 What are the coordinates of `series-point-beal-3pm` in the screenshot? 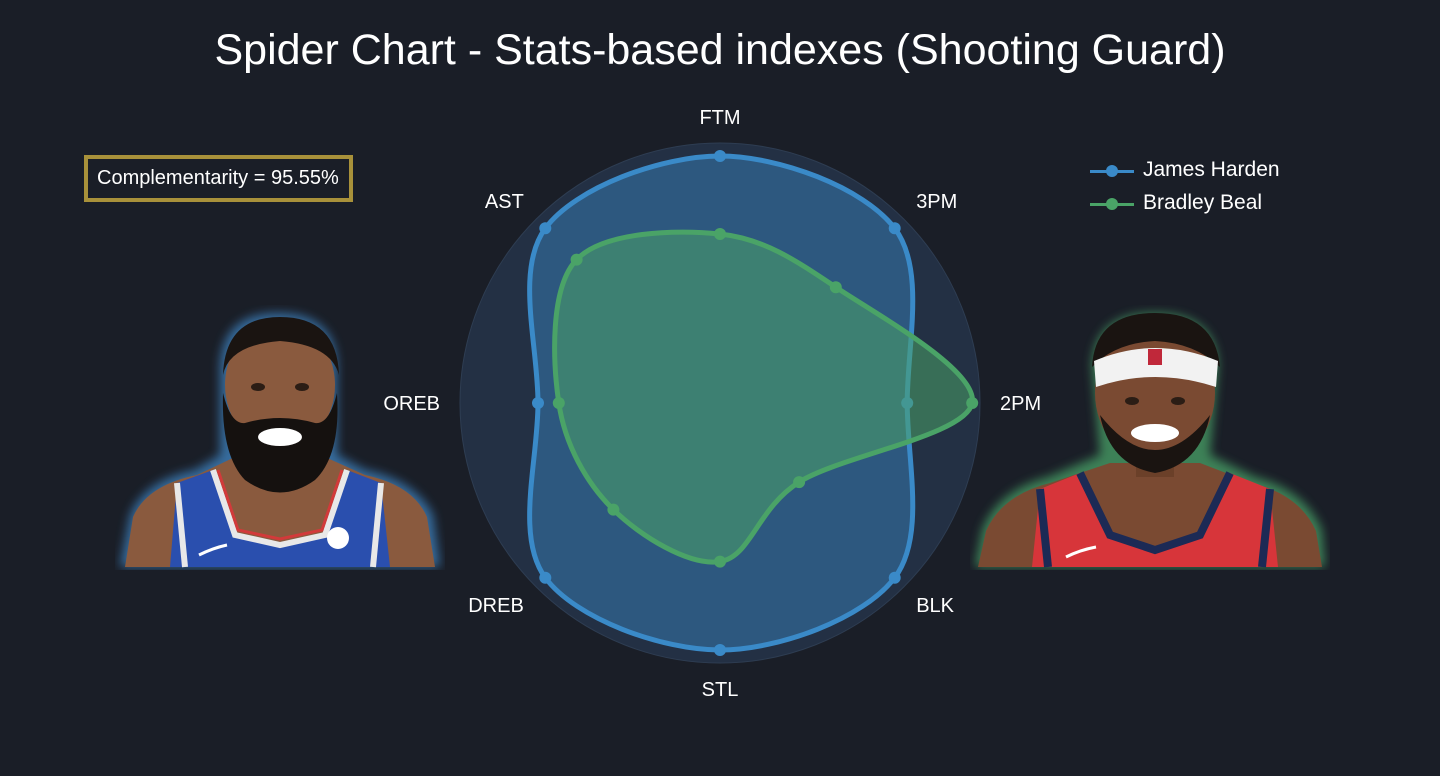 It's located at (835, 287).